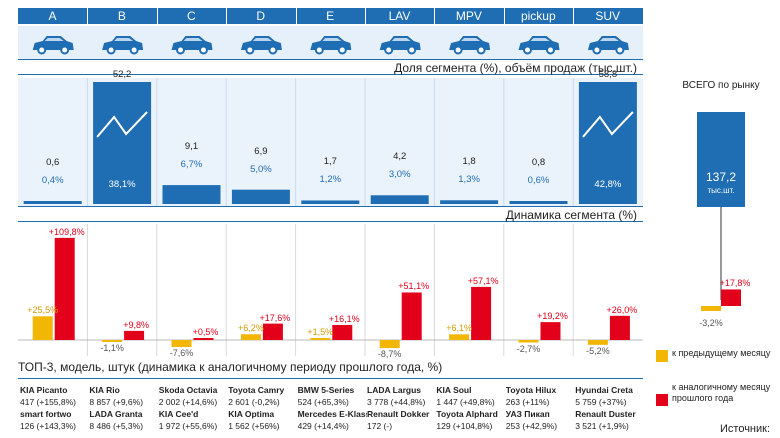 This screenshot has width=780, height=438. What do you see at coordinates (261, 169) in the screenshot?
I see `share-label-D: 5,0%` at bounding box center [261, 169].